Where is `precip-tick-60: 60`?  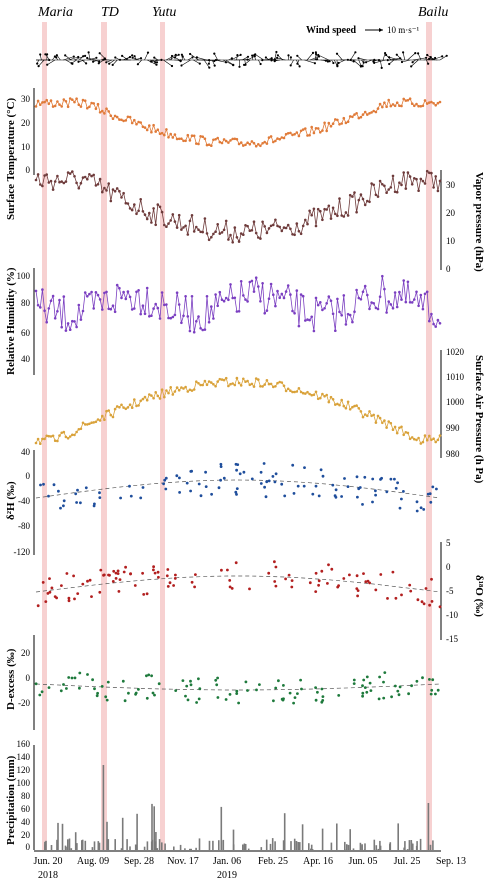
precip-tick-60: 60 is located at coordinates (26, 809).